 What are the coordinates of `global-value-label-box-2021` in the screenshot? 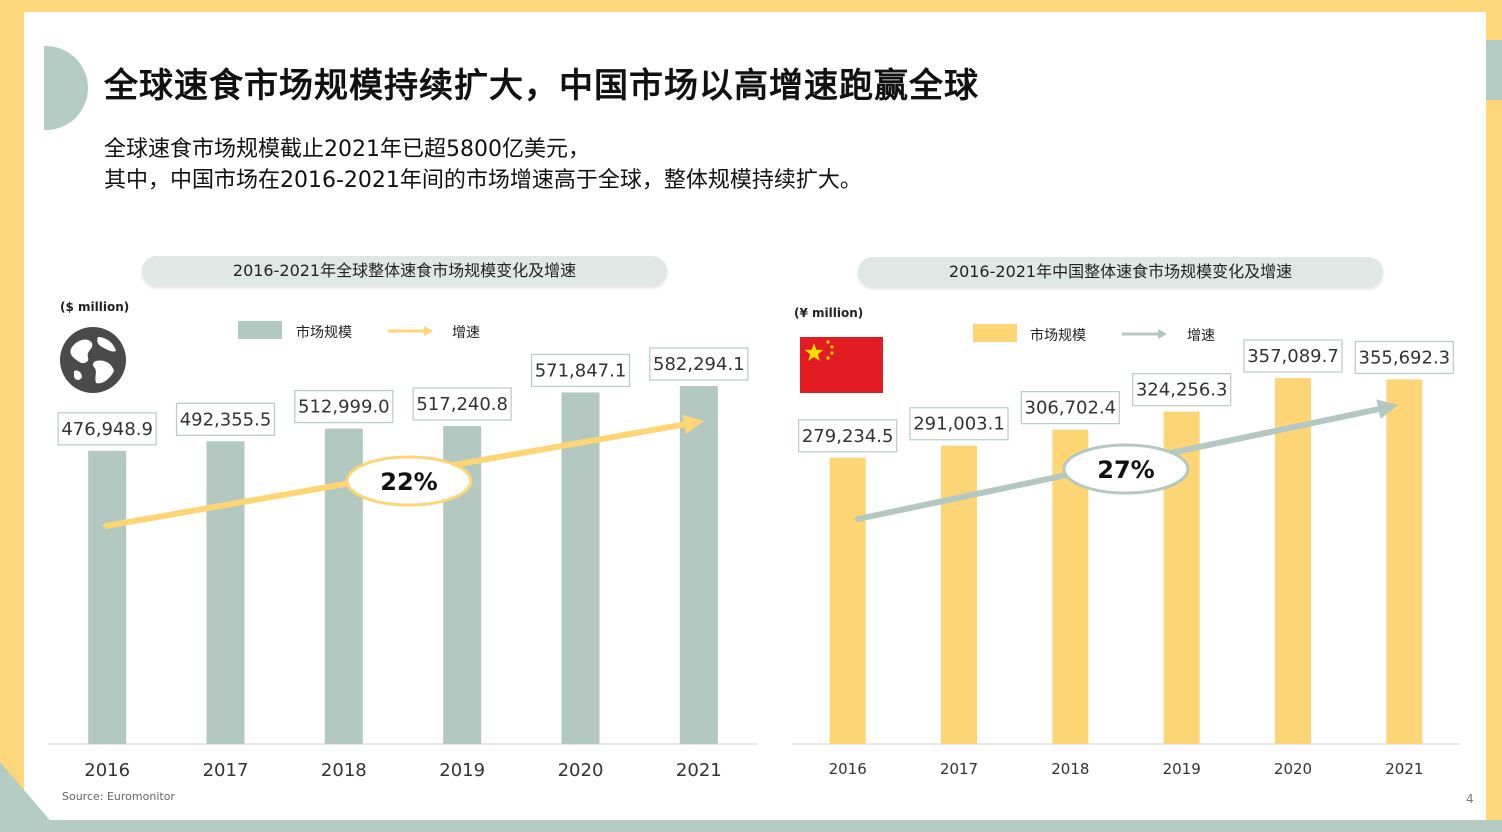 It's located at (699, 364).